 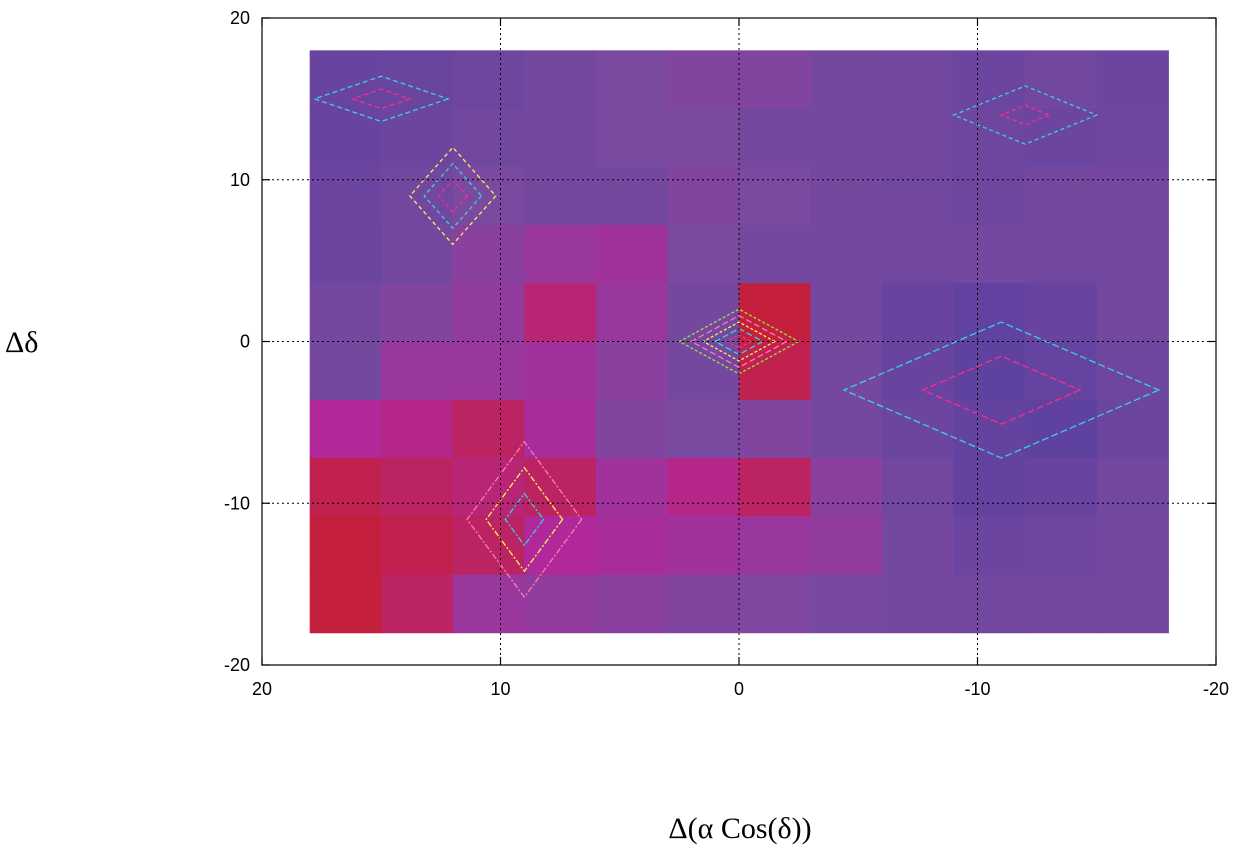 I want to click on x-tick-labels: 20 10 0 -10 -20, so click(x=740, y=689).